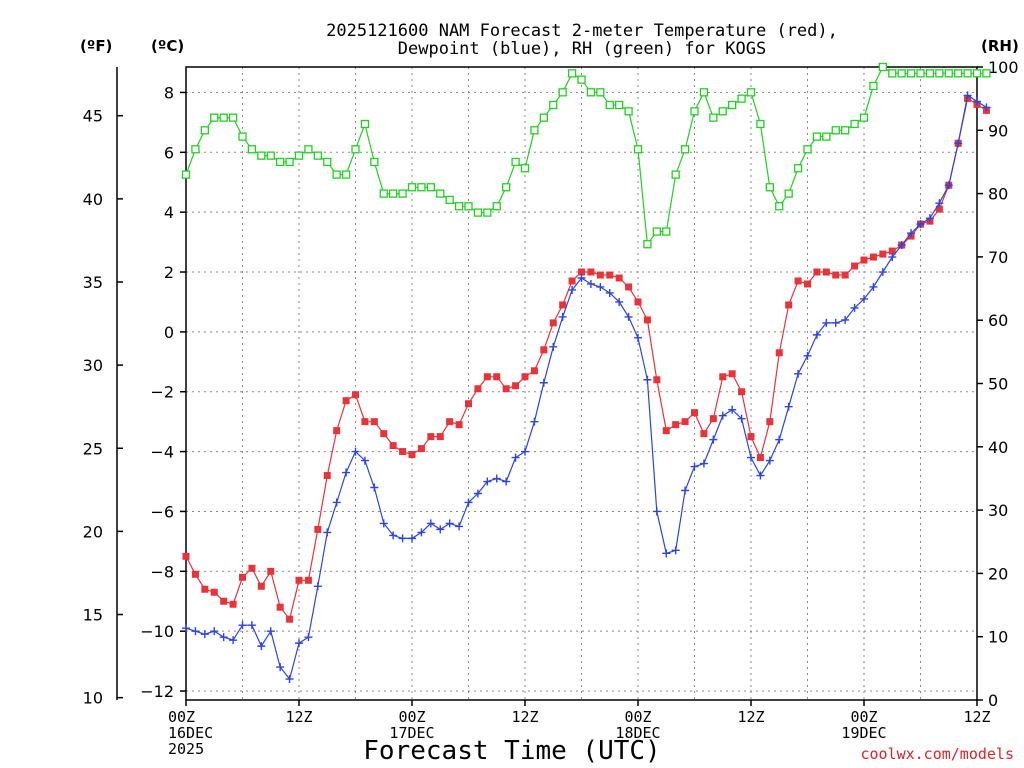 The width and height of the screenshot is (1024, 768). Describe the element at coordinates (411, 717) in the screenshot. I see `x-tick-label: 00Z` at that location.